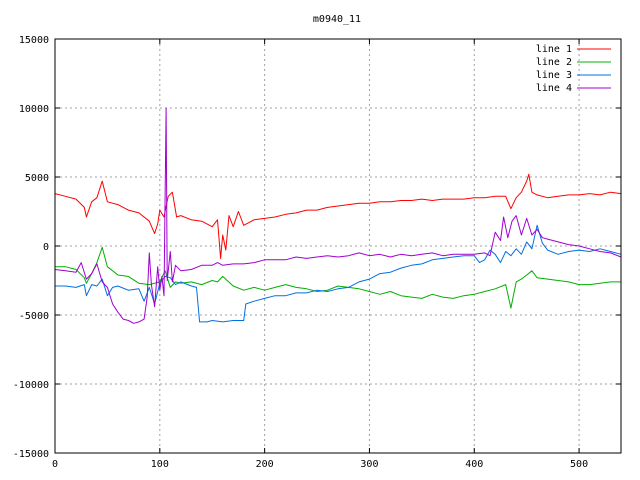  Describe the element at coordinates (554, 49) in the screenshot. I see `legend-label-1: line 1` at that location.